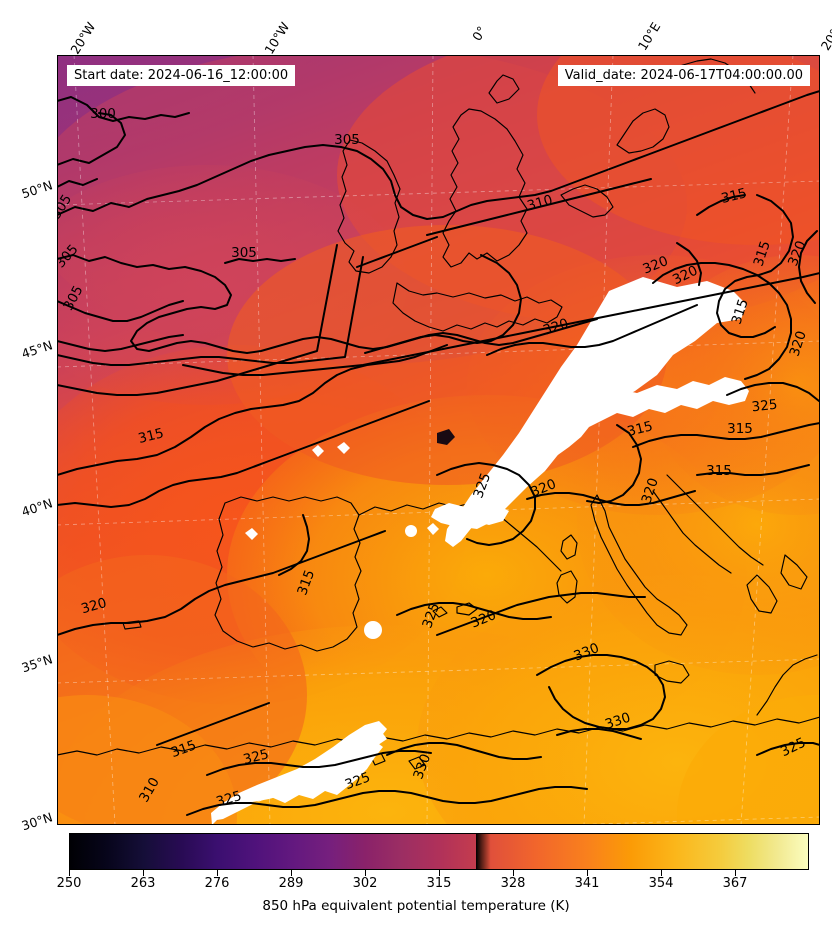 This screenshot has height=936, width=832. Describe the element at coordinates (735, 883) in the screenshot. I see `colorbar-tick-label: 367` at that location.